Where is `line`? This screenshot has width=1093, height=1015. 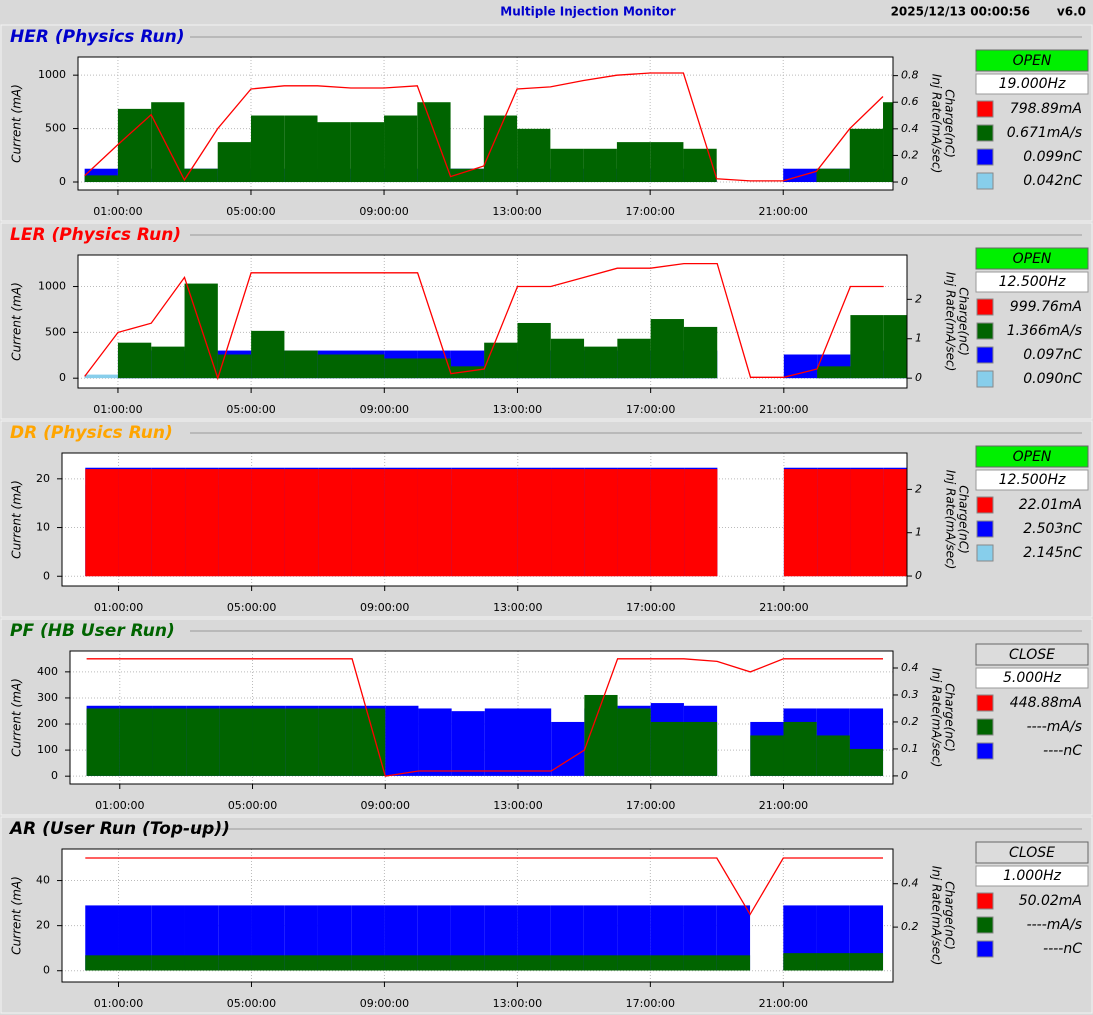 line is located at coordinates (484, 717).